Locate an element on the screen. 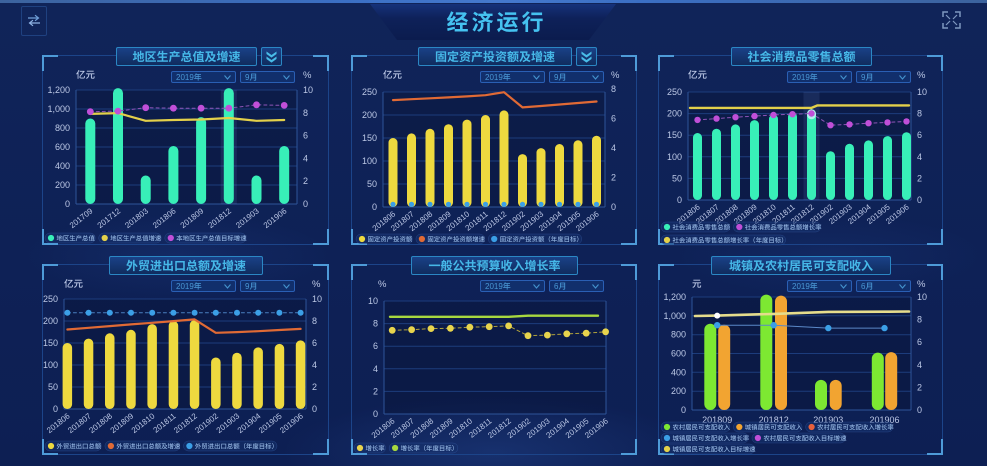  svg-text: 社会消费品零售总额增长率 is located at coordinates (783, 227).